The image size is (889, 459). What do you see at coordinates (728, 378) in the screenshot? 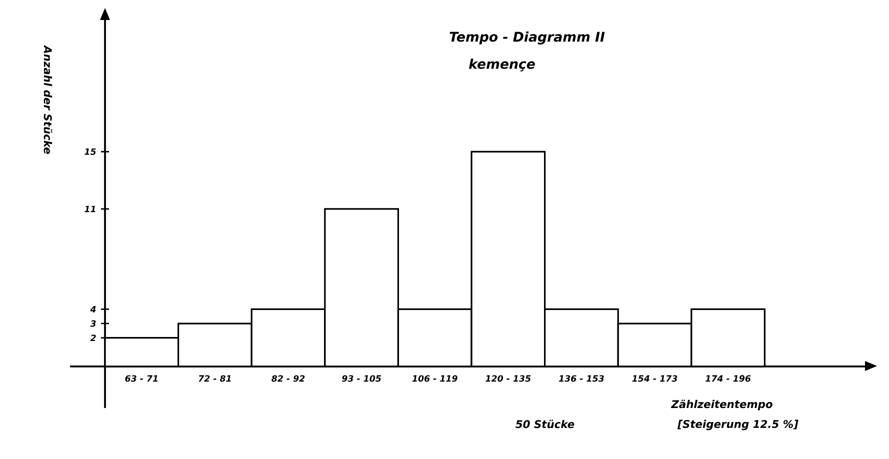
I see `x-tick-label: 174 - 196` at bounding box center [728, 378].